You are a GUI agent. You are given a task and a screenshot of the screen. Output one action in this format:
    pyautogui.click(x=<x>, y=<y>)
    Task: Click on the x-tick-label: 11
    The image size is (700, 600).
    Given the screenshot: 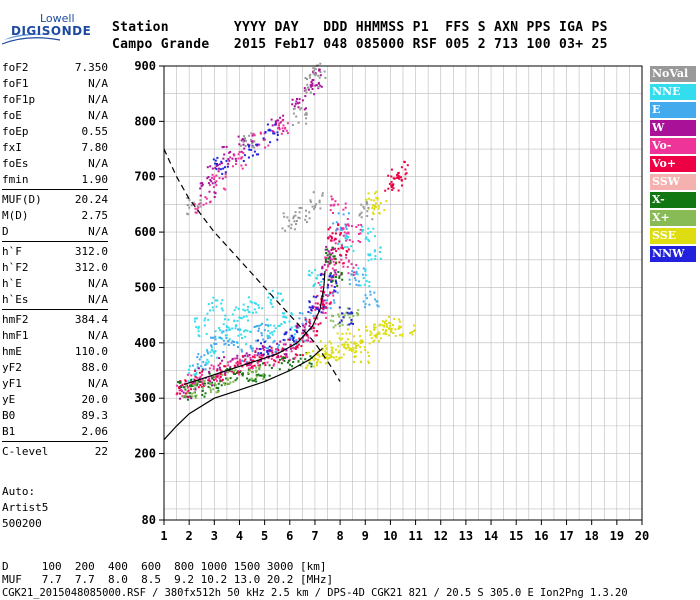 What is the action you would take?
    pyautogui.click(x=415, y=536)
    